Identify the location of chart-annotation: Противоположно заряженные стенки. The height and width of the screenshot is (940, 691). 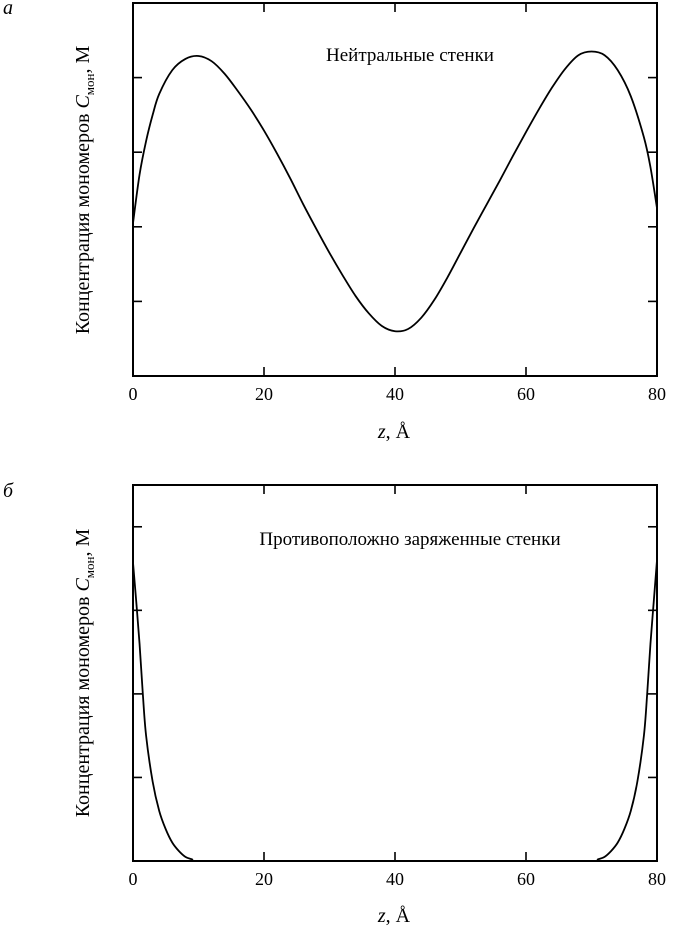
(409, 539).